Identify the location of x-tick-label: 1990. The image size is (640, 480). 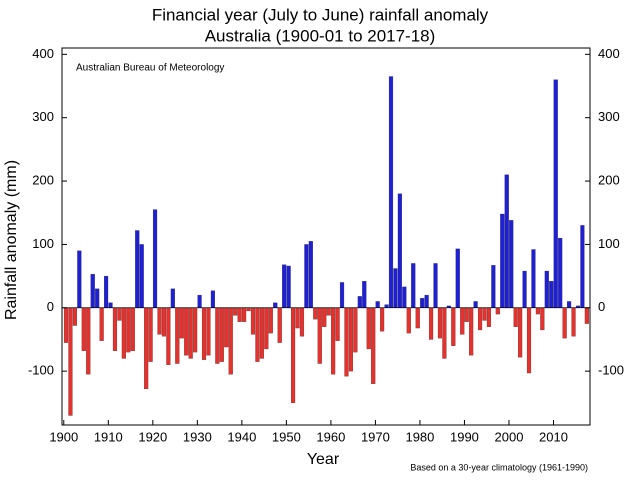
(464, 436).